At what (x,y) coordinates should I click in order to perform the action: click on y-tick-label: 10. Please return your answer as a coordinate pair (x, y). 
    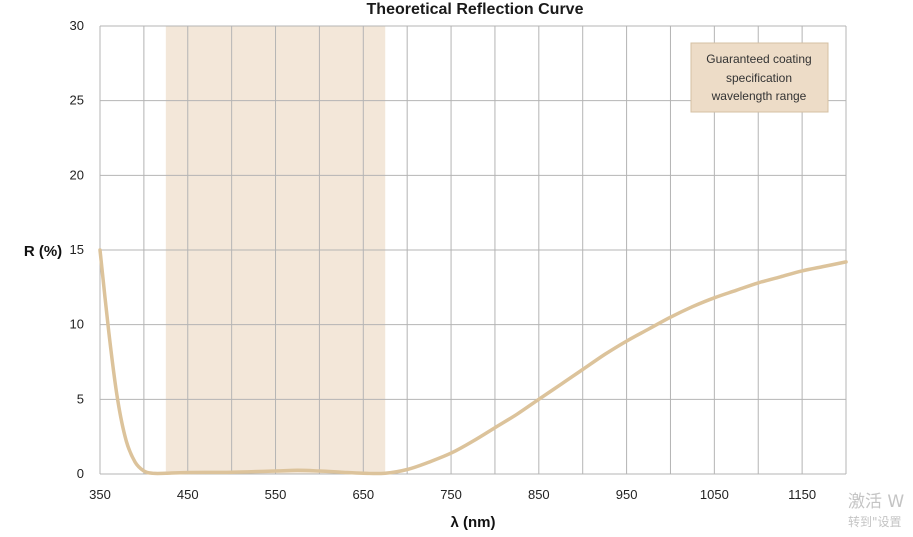
    Looking at the image, I should click on (77, 324).